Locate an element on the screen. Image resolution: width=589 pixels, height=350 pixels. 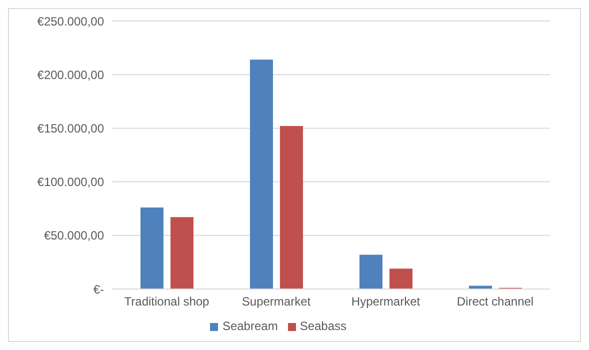
y-tick-label: €200.000,00 is located at coordinates (70, 75).